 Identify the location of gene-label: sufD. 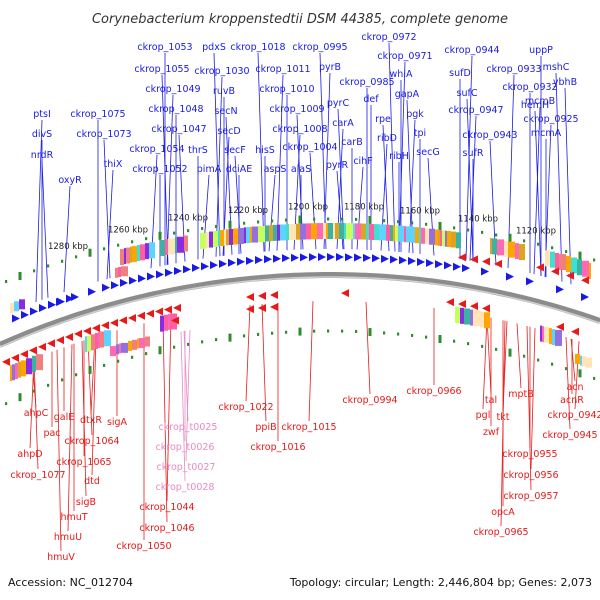
(460, 73).